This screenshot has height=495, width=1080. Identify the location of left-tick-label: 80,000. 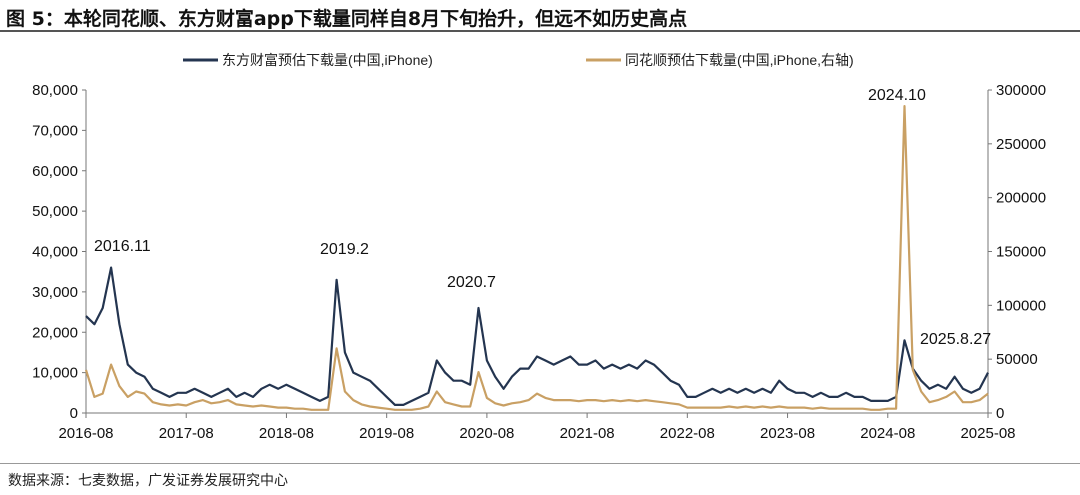
(55, 90).